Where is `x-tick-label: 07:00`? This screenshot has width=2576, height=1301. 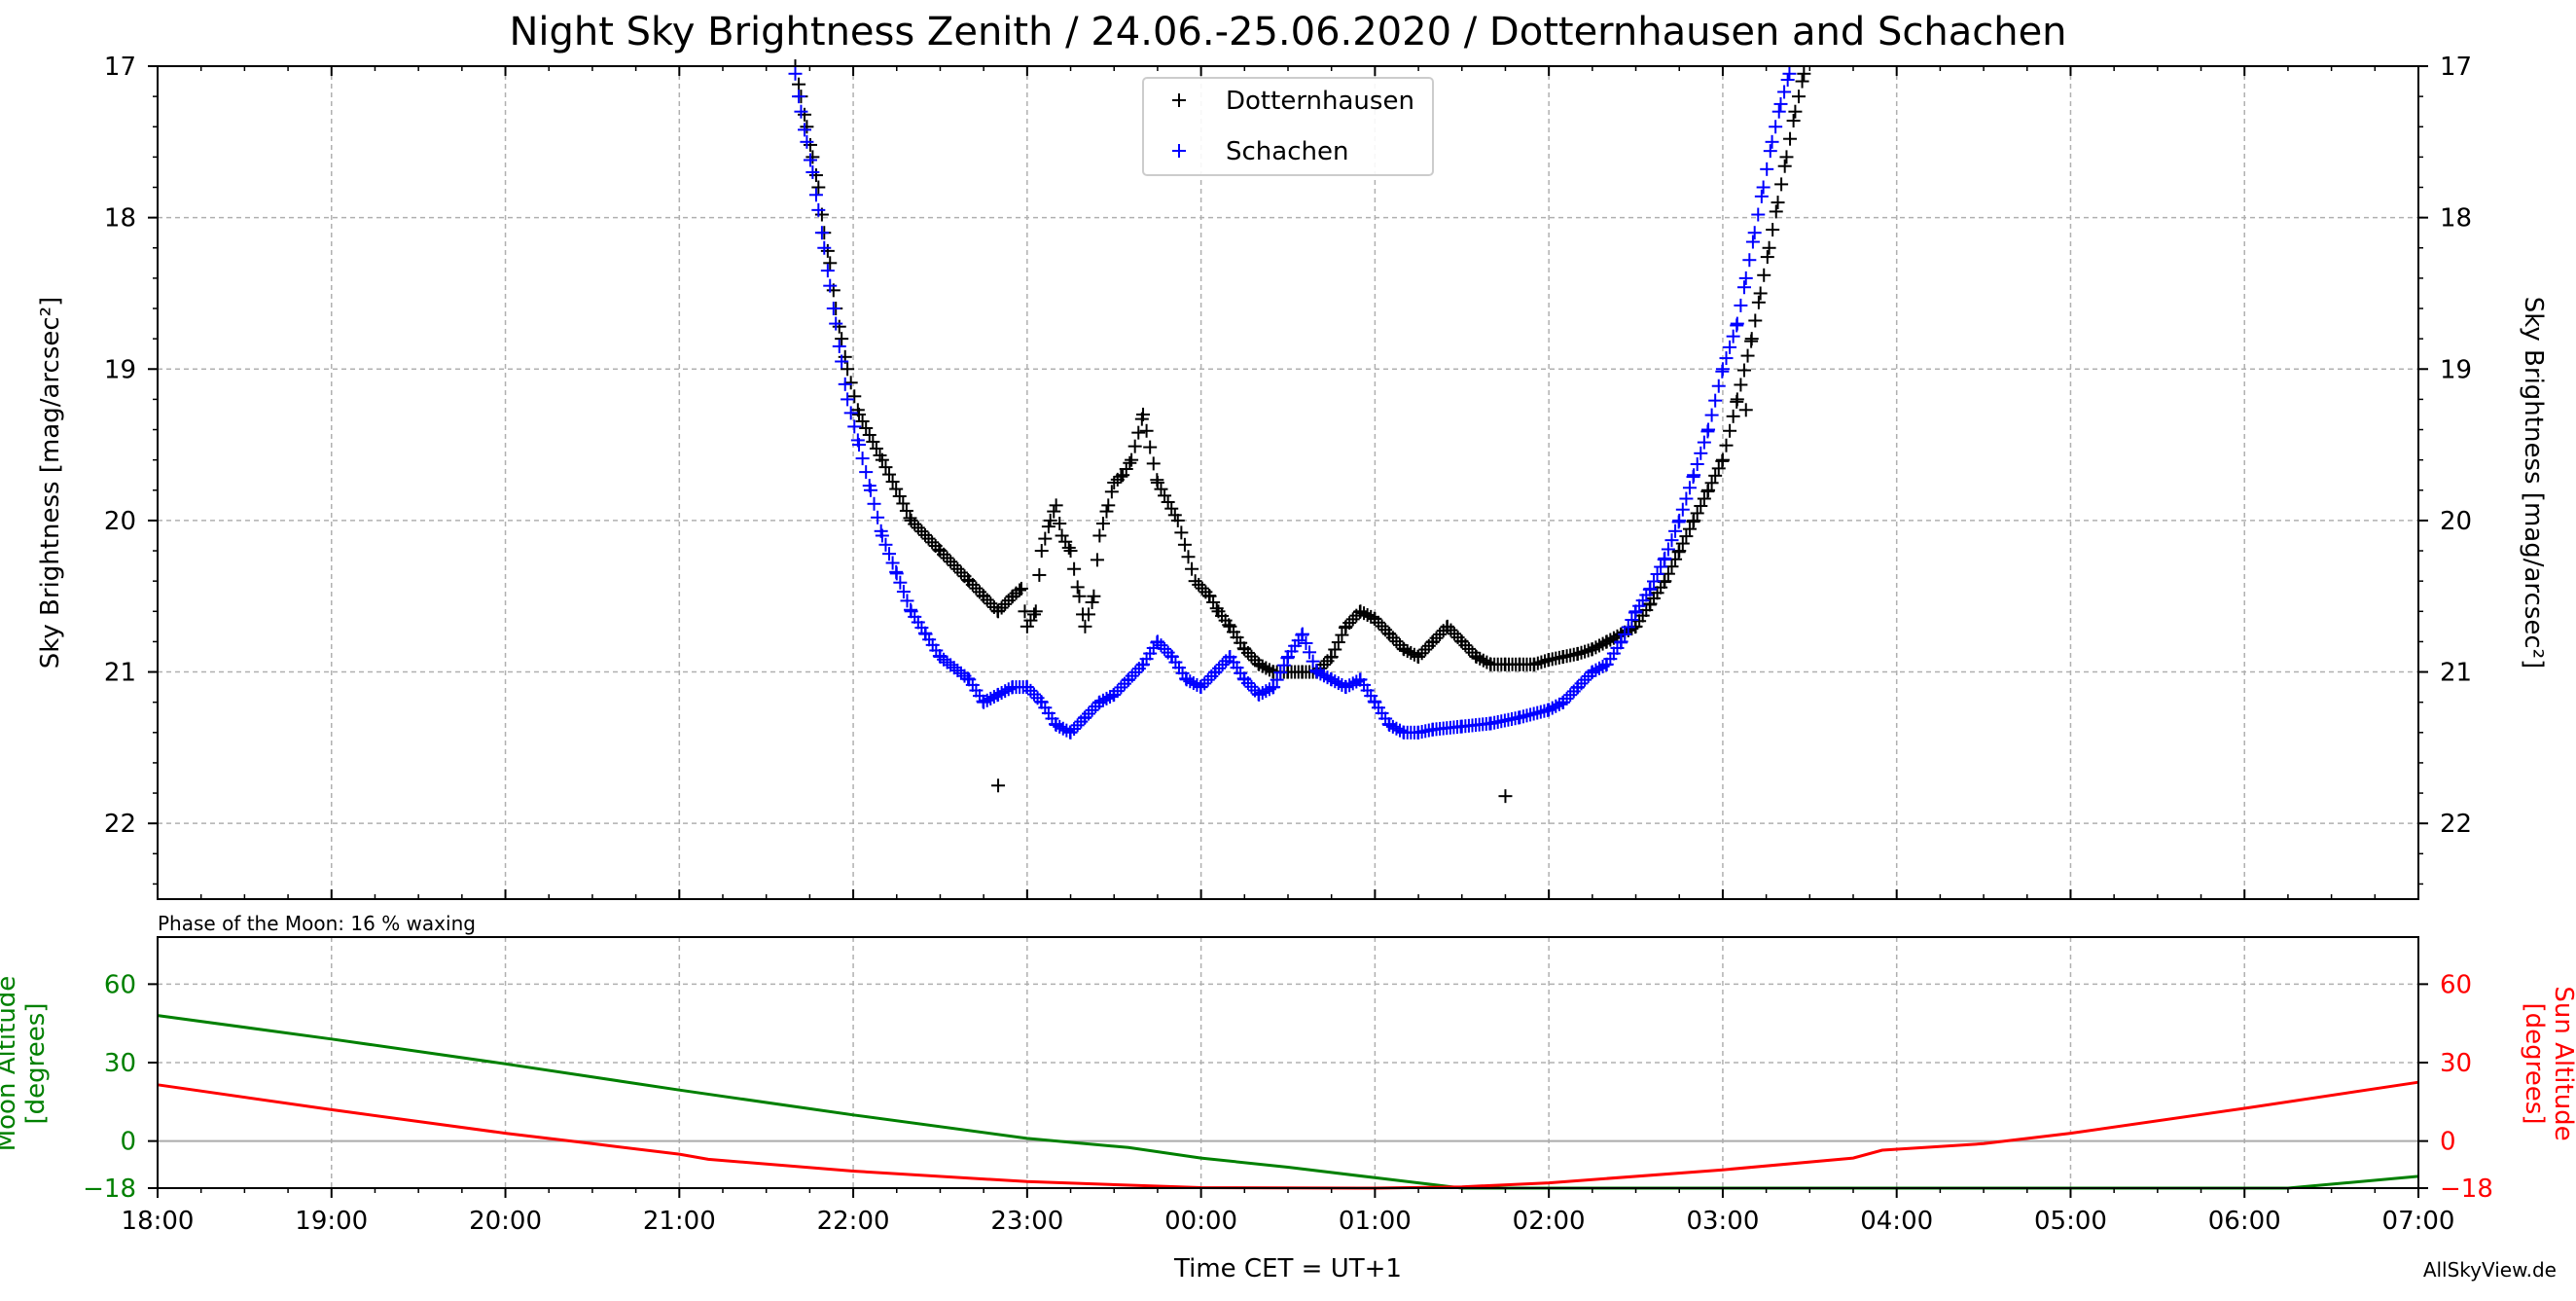 x-tick-label: 07:00 is located at coordinates (2418, 1221).